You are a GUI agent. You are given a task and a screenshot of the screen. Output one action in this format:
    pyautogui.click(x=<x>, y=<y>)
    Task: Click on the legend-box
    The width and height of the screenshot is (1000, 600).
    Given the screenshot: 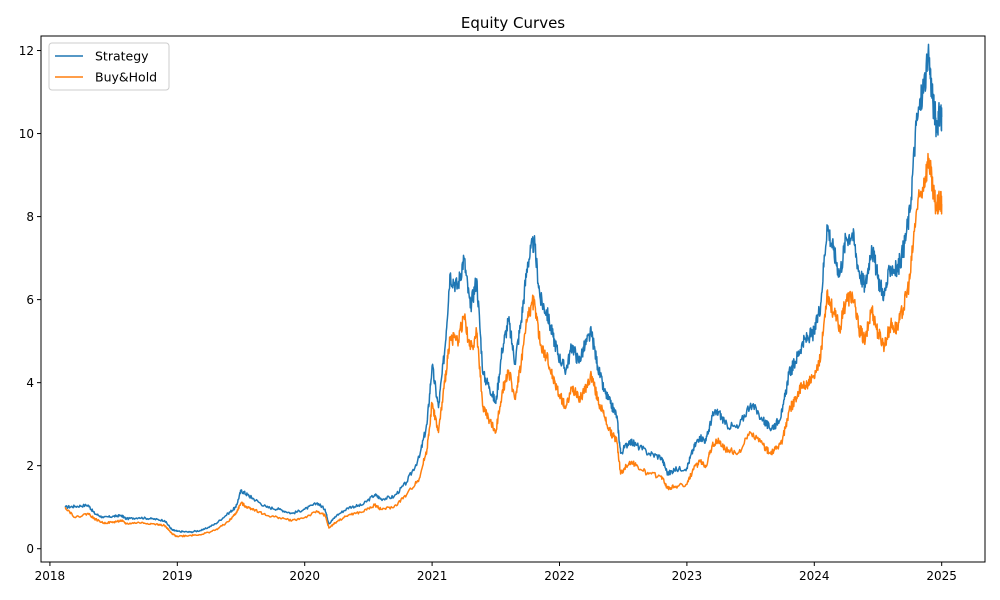 What is the action you would take?
    pyautogui.click(x=109, y=66)
    